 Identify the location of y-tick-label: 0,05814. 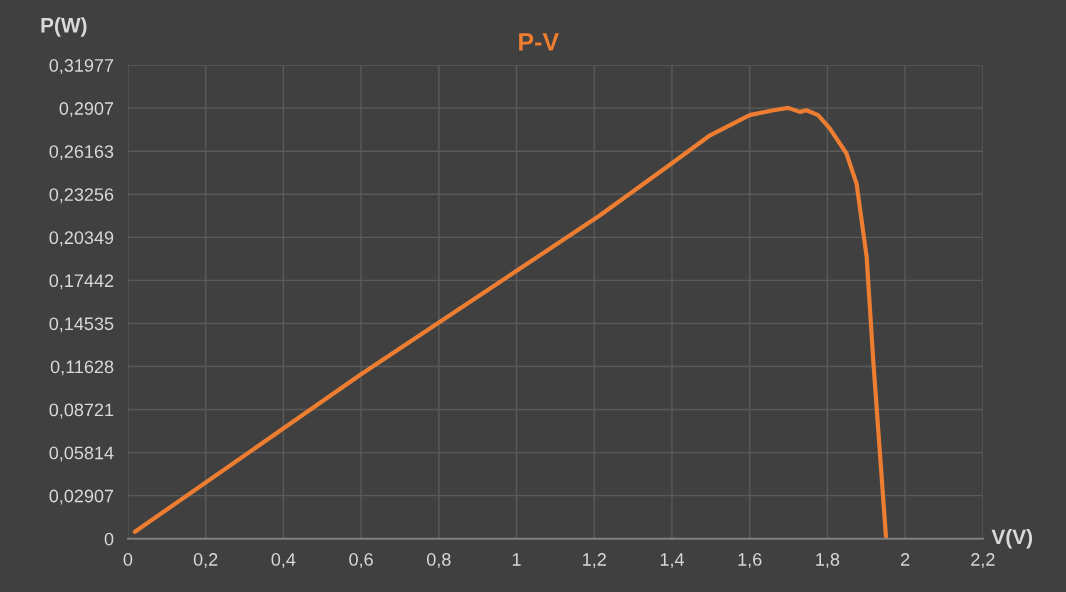
(81, 454).